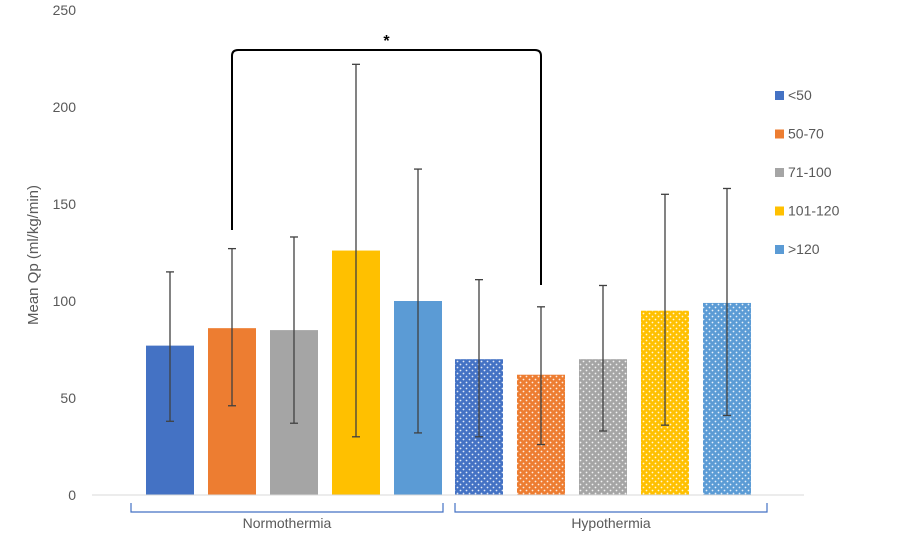 The height and width of the screenshot is (540, 923). Describe the element at coordinates (386, 167) in the screenshot. I see `significance-line` at that location.